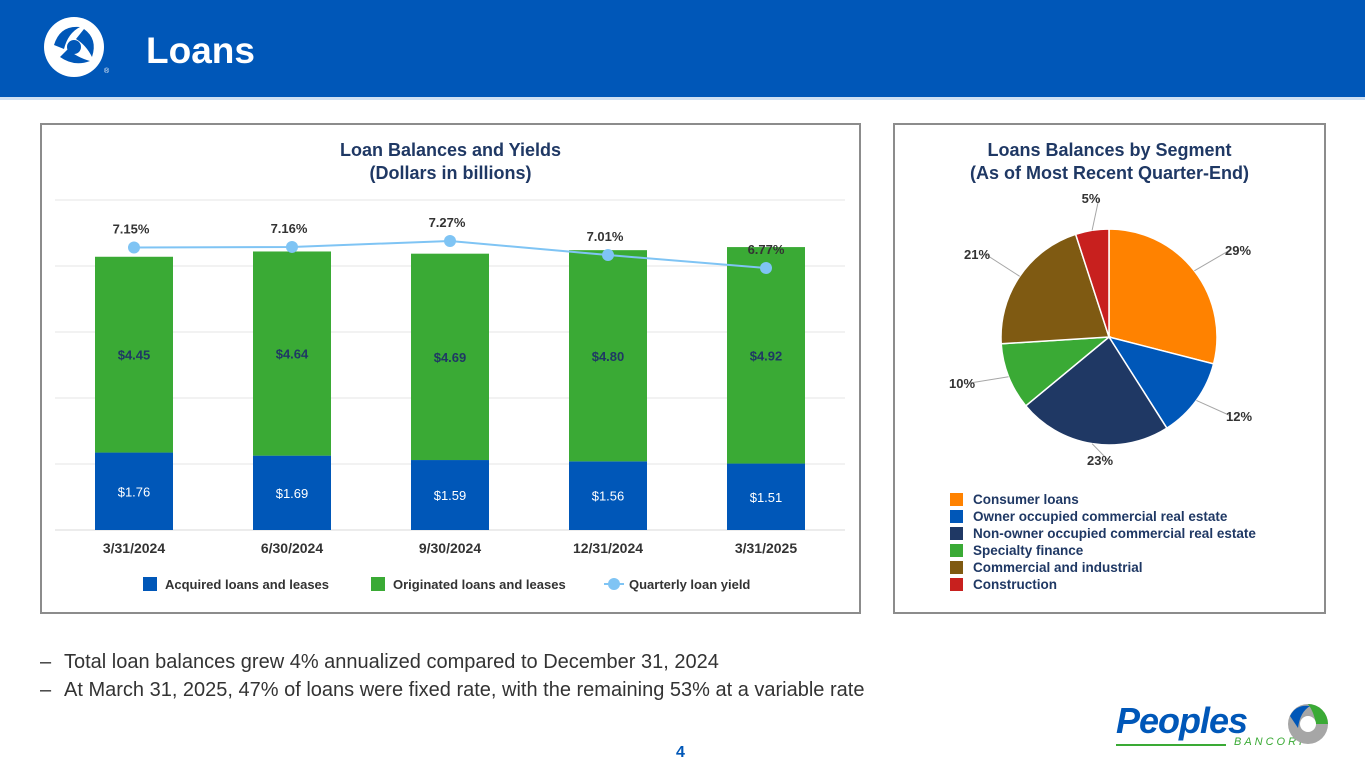 Image resolution: width=1365 pixels, height=768 pixels. What do you see at coordinates (200, 50) in the screenshot?
I see `page-title: Loans` at bounding box center [200, 50].